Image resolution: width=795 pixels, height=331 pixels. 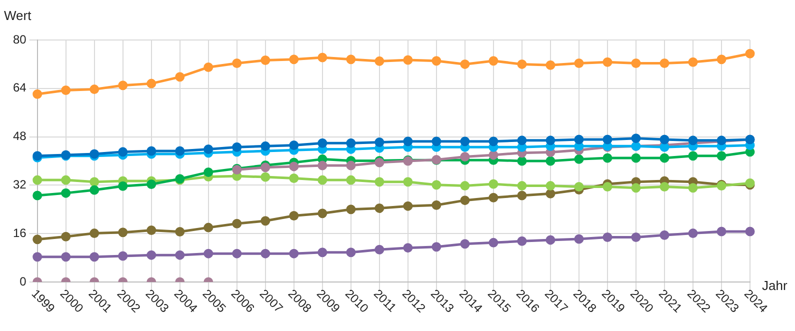 I want to click on x-axis-title: Jahr, so click(x=775, y=285).